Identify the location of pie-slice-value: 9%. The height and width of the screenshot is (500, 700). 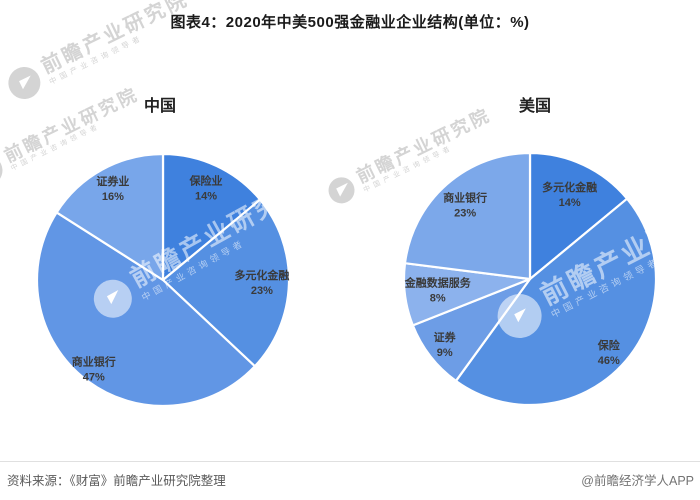
(445, 353).